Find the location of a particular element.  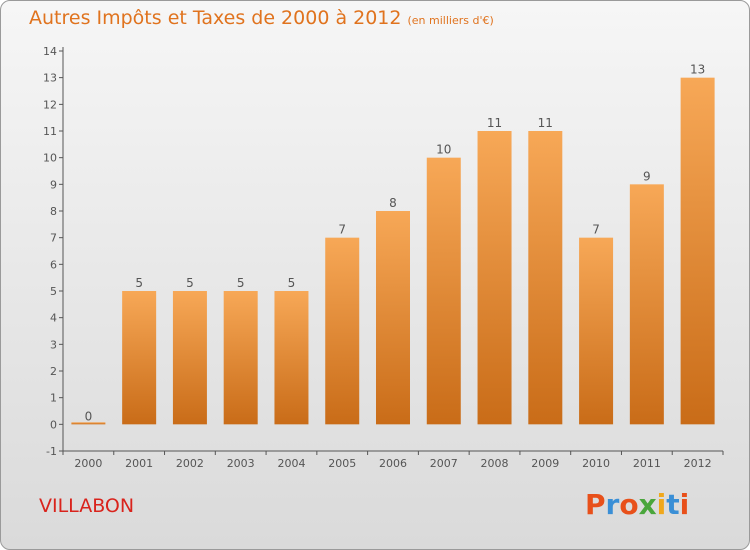

x-tick-label-2003: 2003 is located at coordinates (241, 463).